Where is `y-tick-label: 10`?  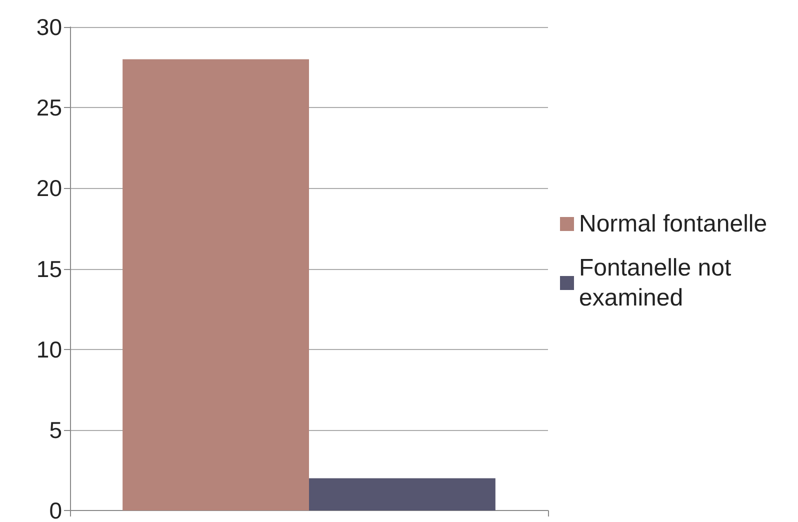 y-tick-label: 10 is located at coordinates (49, 349).